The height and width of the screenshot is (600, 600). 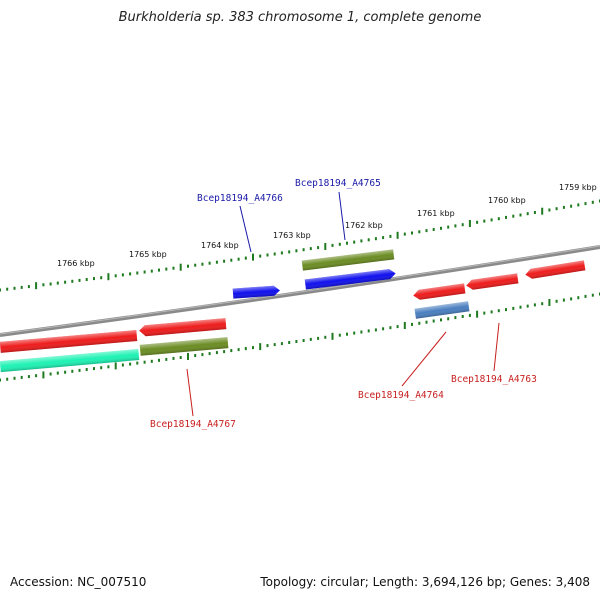 What do you see at coordinates (492, 281) in the screenshot?
I see `feature-reverse-red-a4763` at bounding box center [492, 281].